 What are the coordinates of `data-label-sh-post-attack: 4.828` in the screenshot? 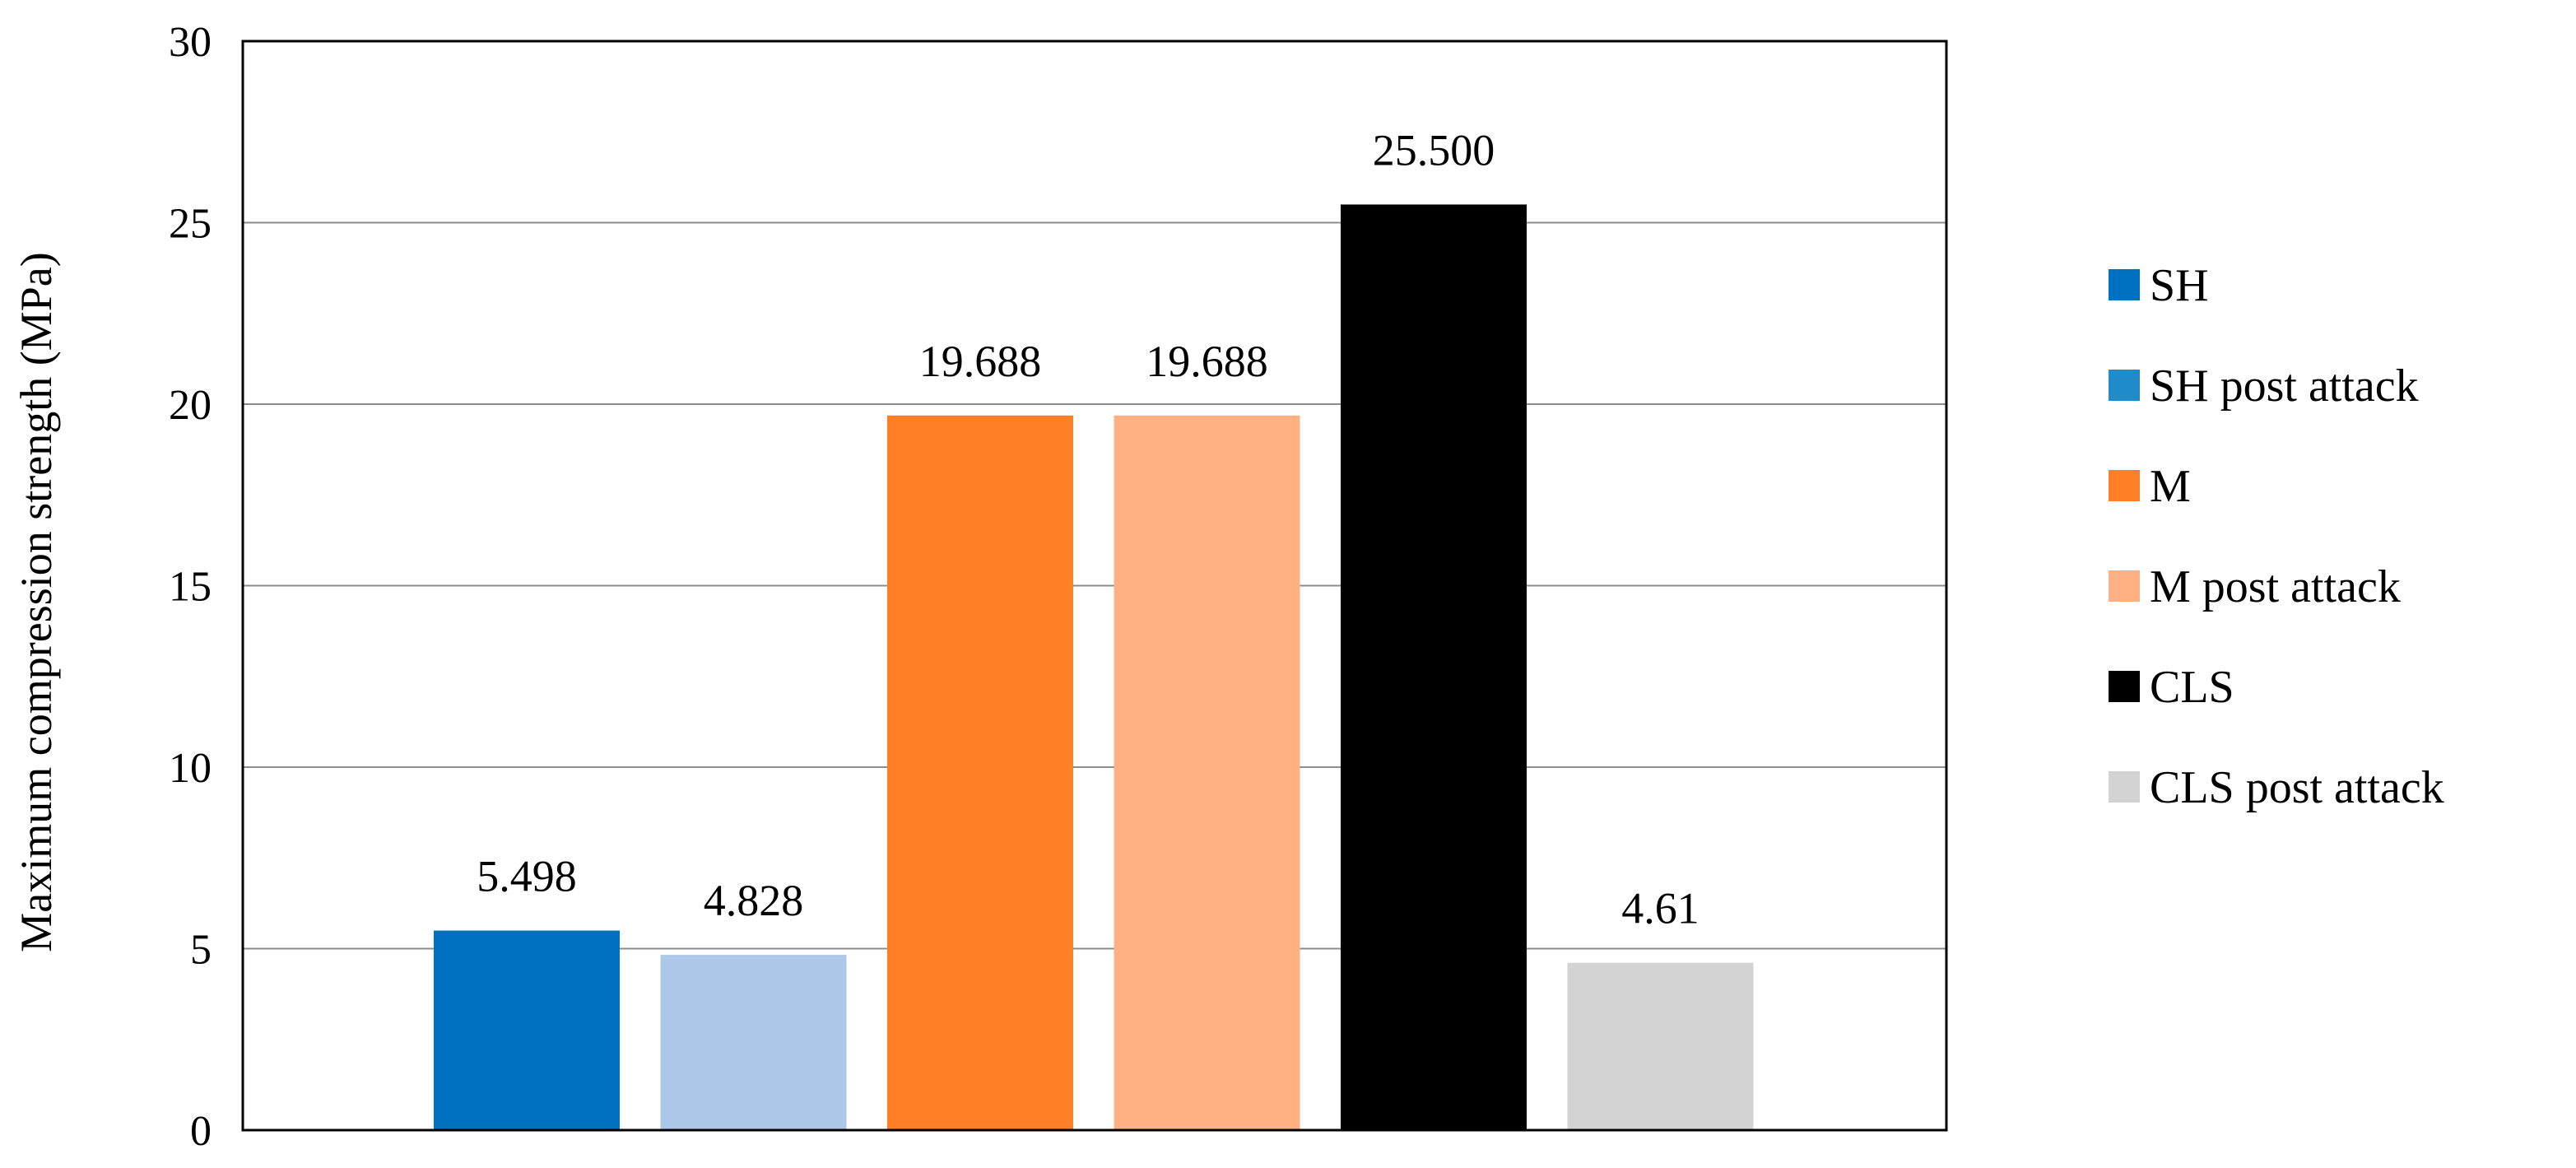 It's located at (754, 900).